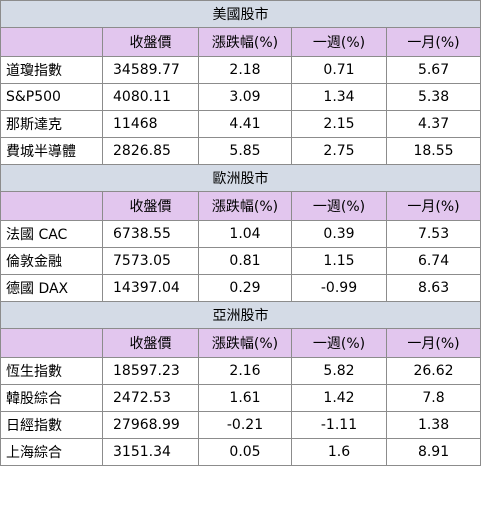 This screenshot has height=528, width=481. Describe the element at coordinates (245, 70) in the screenshot. I see `change-percent: 2.18` at that location.